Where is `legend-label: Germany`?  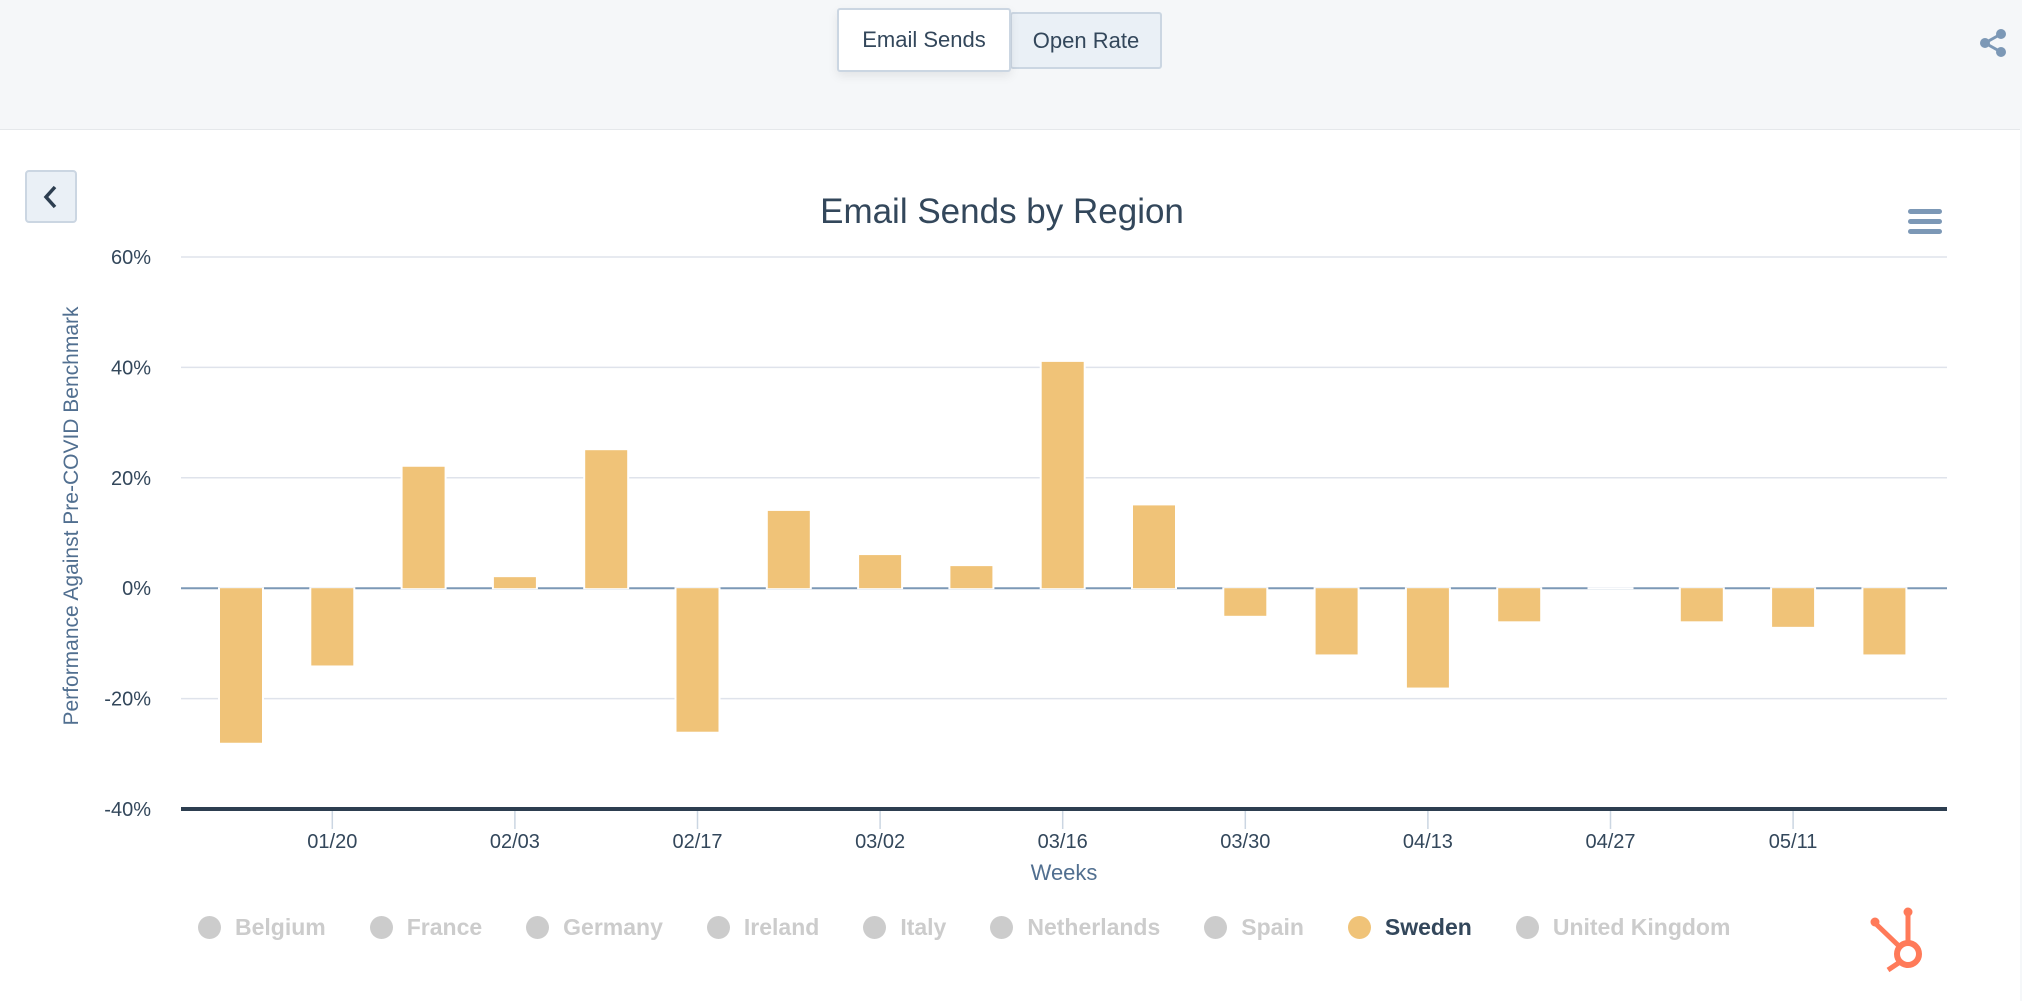 legend-label: Germany is located at coordinates (613, 927).